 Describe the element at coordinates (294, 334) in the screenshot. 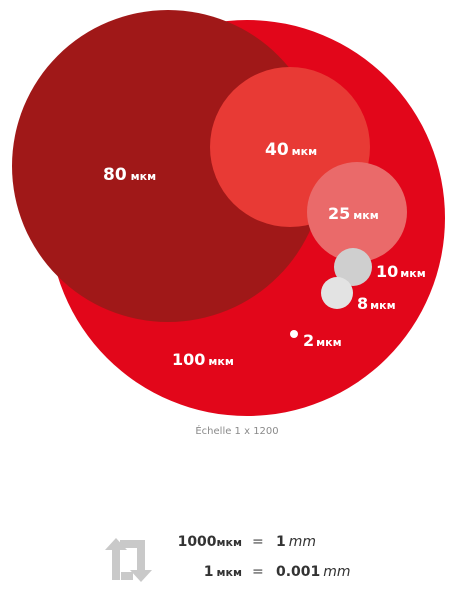

I see `bubble-2-micron` at that location.